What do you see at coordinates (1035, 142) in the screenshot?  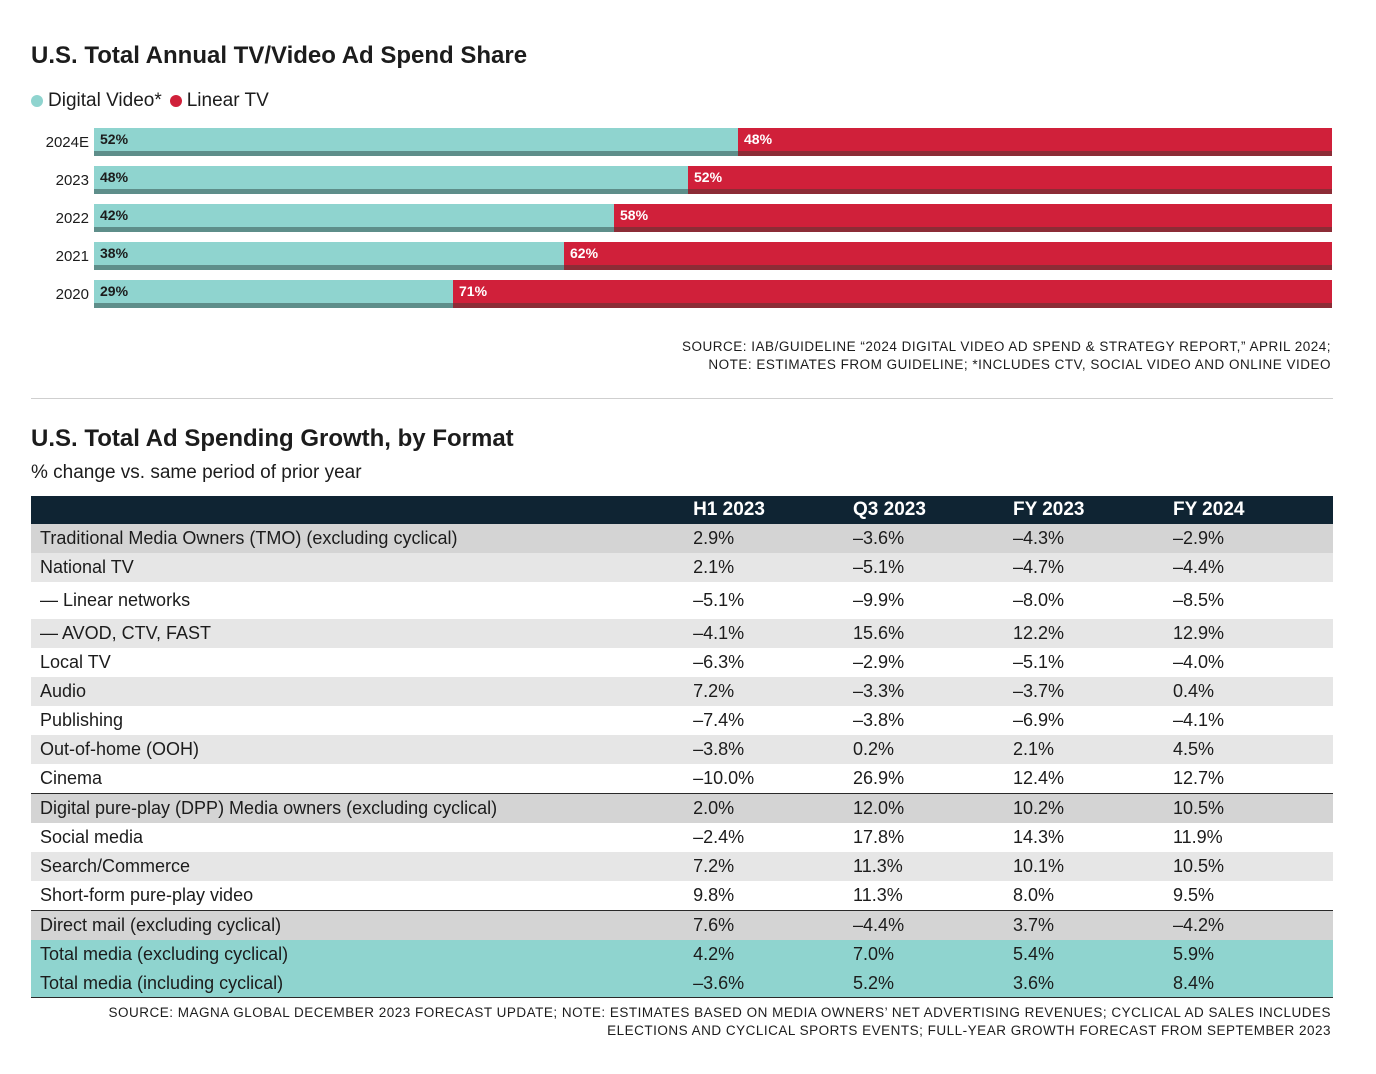 I see `bar-segment-linear-tv: 48%` at bounding box center [1035, 142].